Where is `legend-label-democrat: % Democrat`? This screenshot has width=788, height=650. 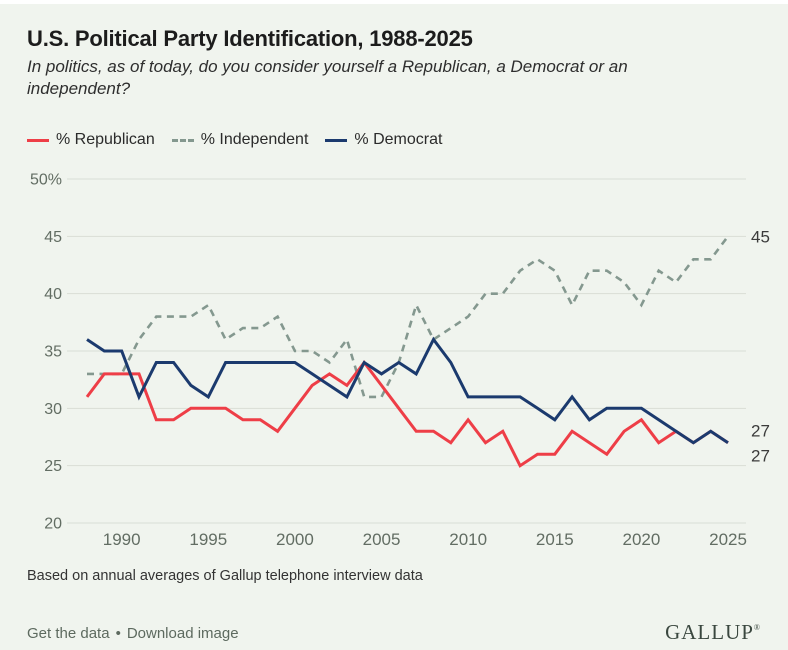
legend-label-democrat: % Democrat is located at coordinates (398, 139).